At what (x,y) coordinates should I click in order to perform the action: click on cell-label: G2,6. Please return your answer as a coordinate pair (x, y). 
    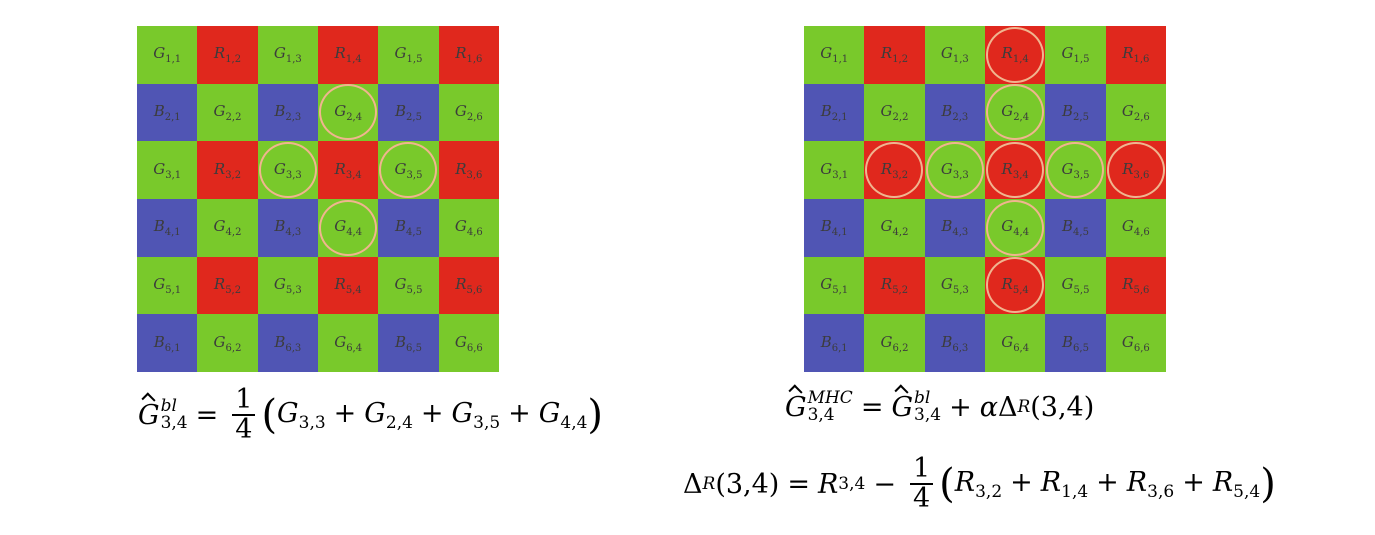
    Looking at the image, I should click on (1135, 112).